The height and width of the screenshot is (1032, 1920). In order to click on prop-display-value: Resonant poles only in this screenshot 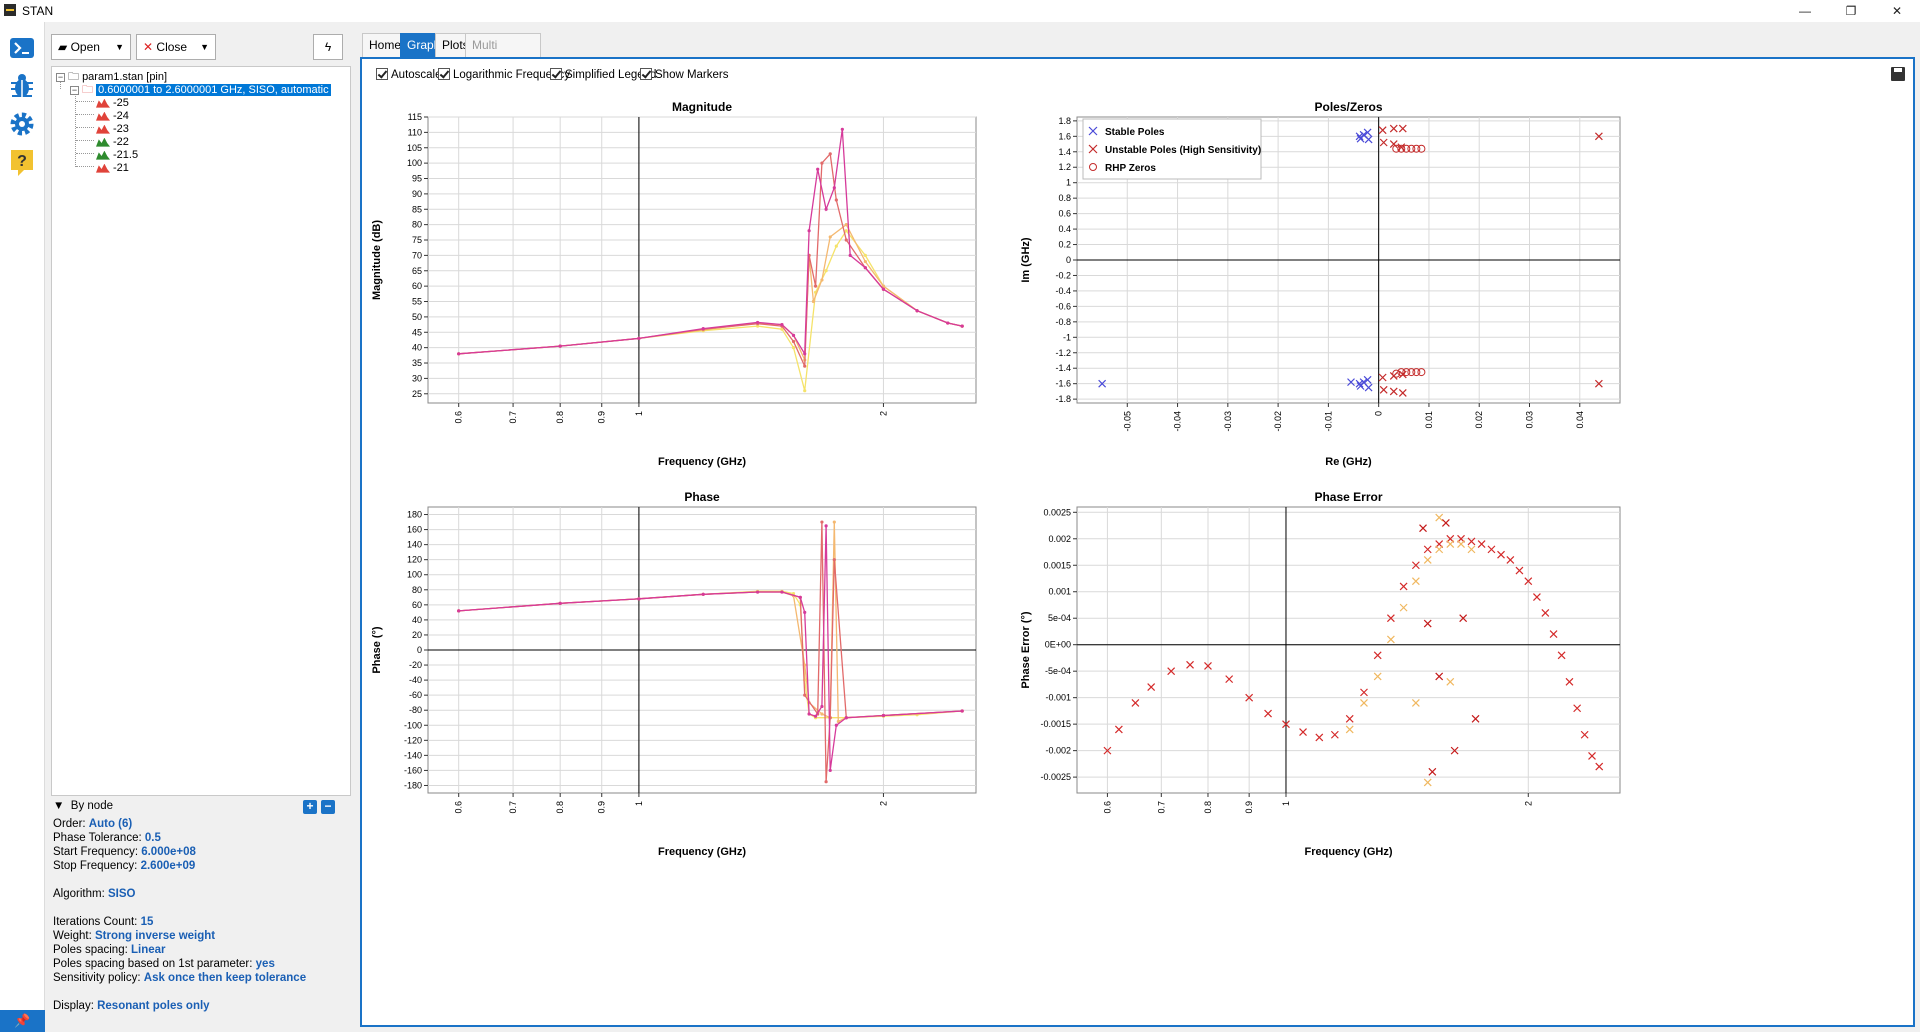, I will do `click(153, 1006)`.